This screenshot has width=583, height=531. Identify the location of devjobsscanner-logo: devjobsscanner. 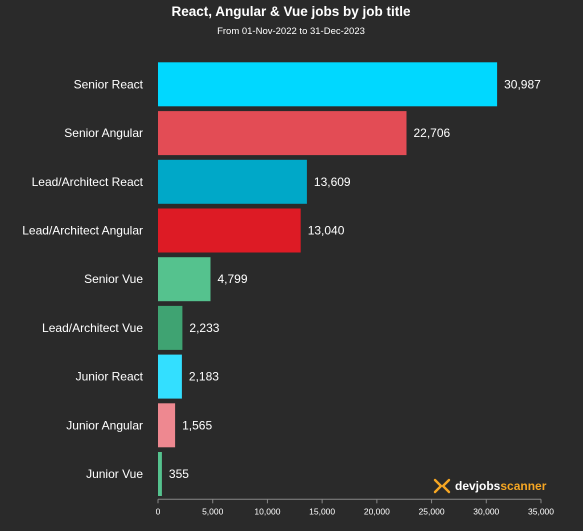
(490, 486).